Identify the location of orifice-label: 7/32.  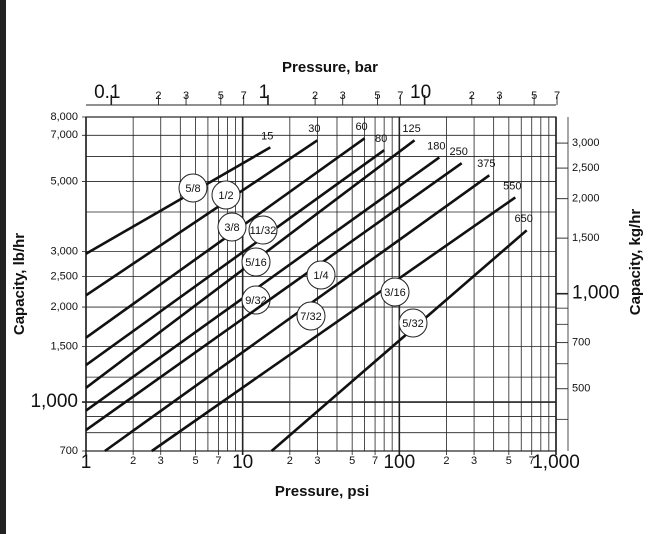
(310, 317).